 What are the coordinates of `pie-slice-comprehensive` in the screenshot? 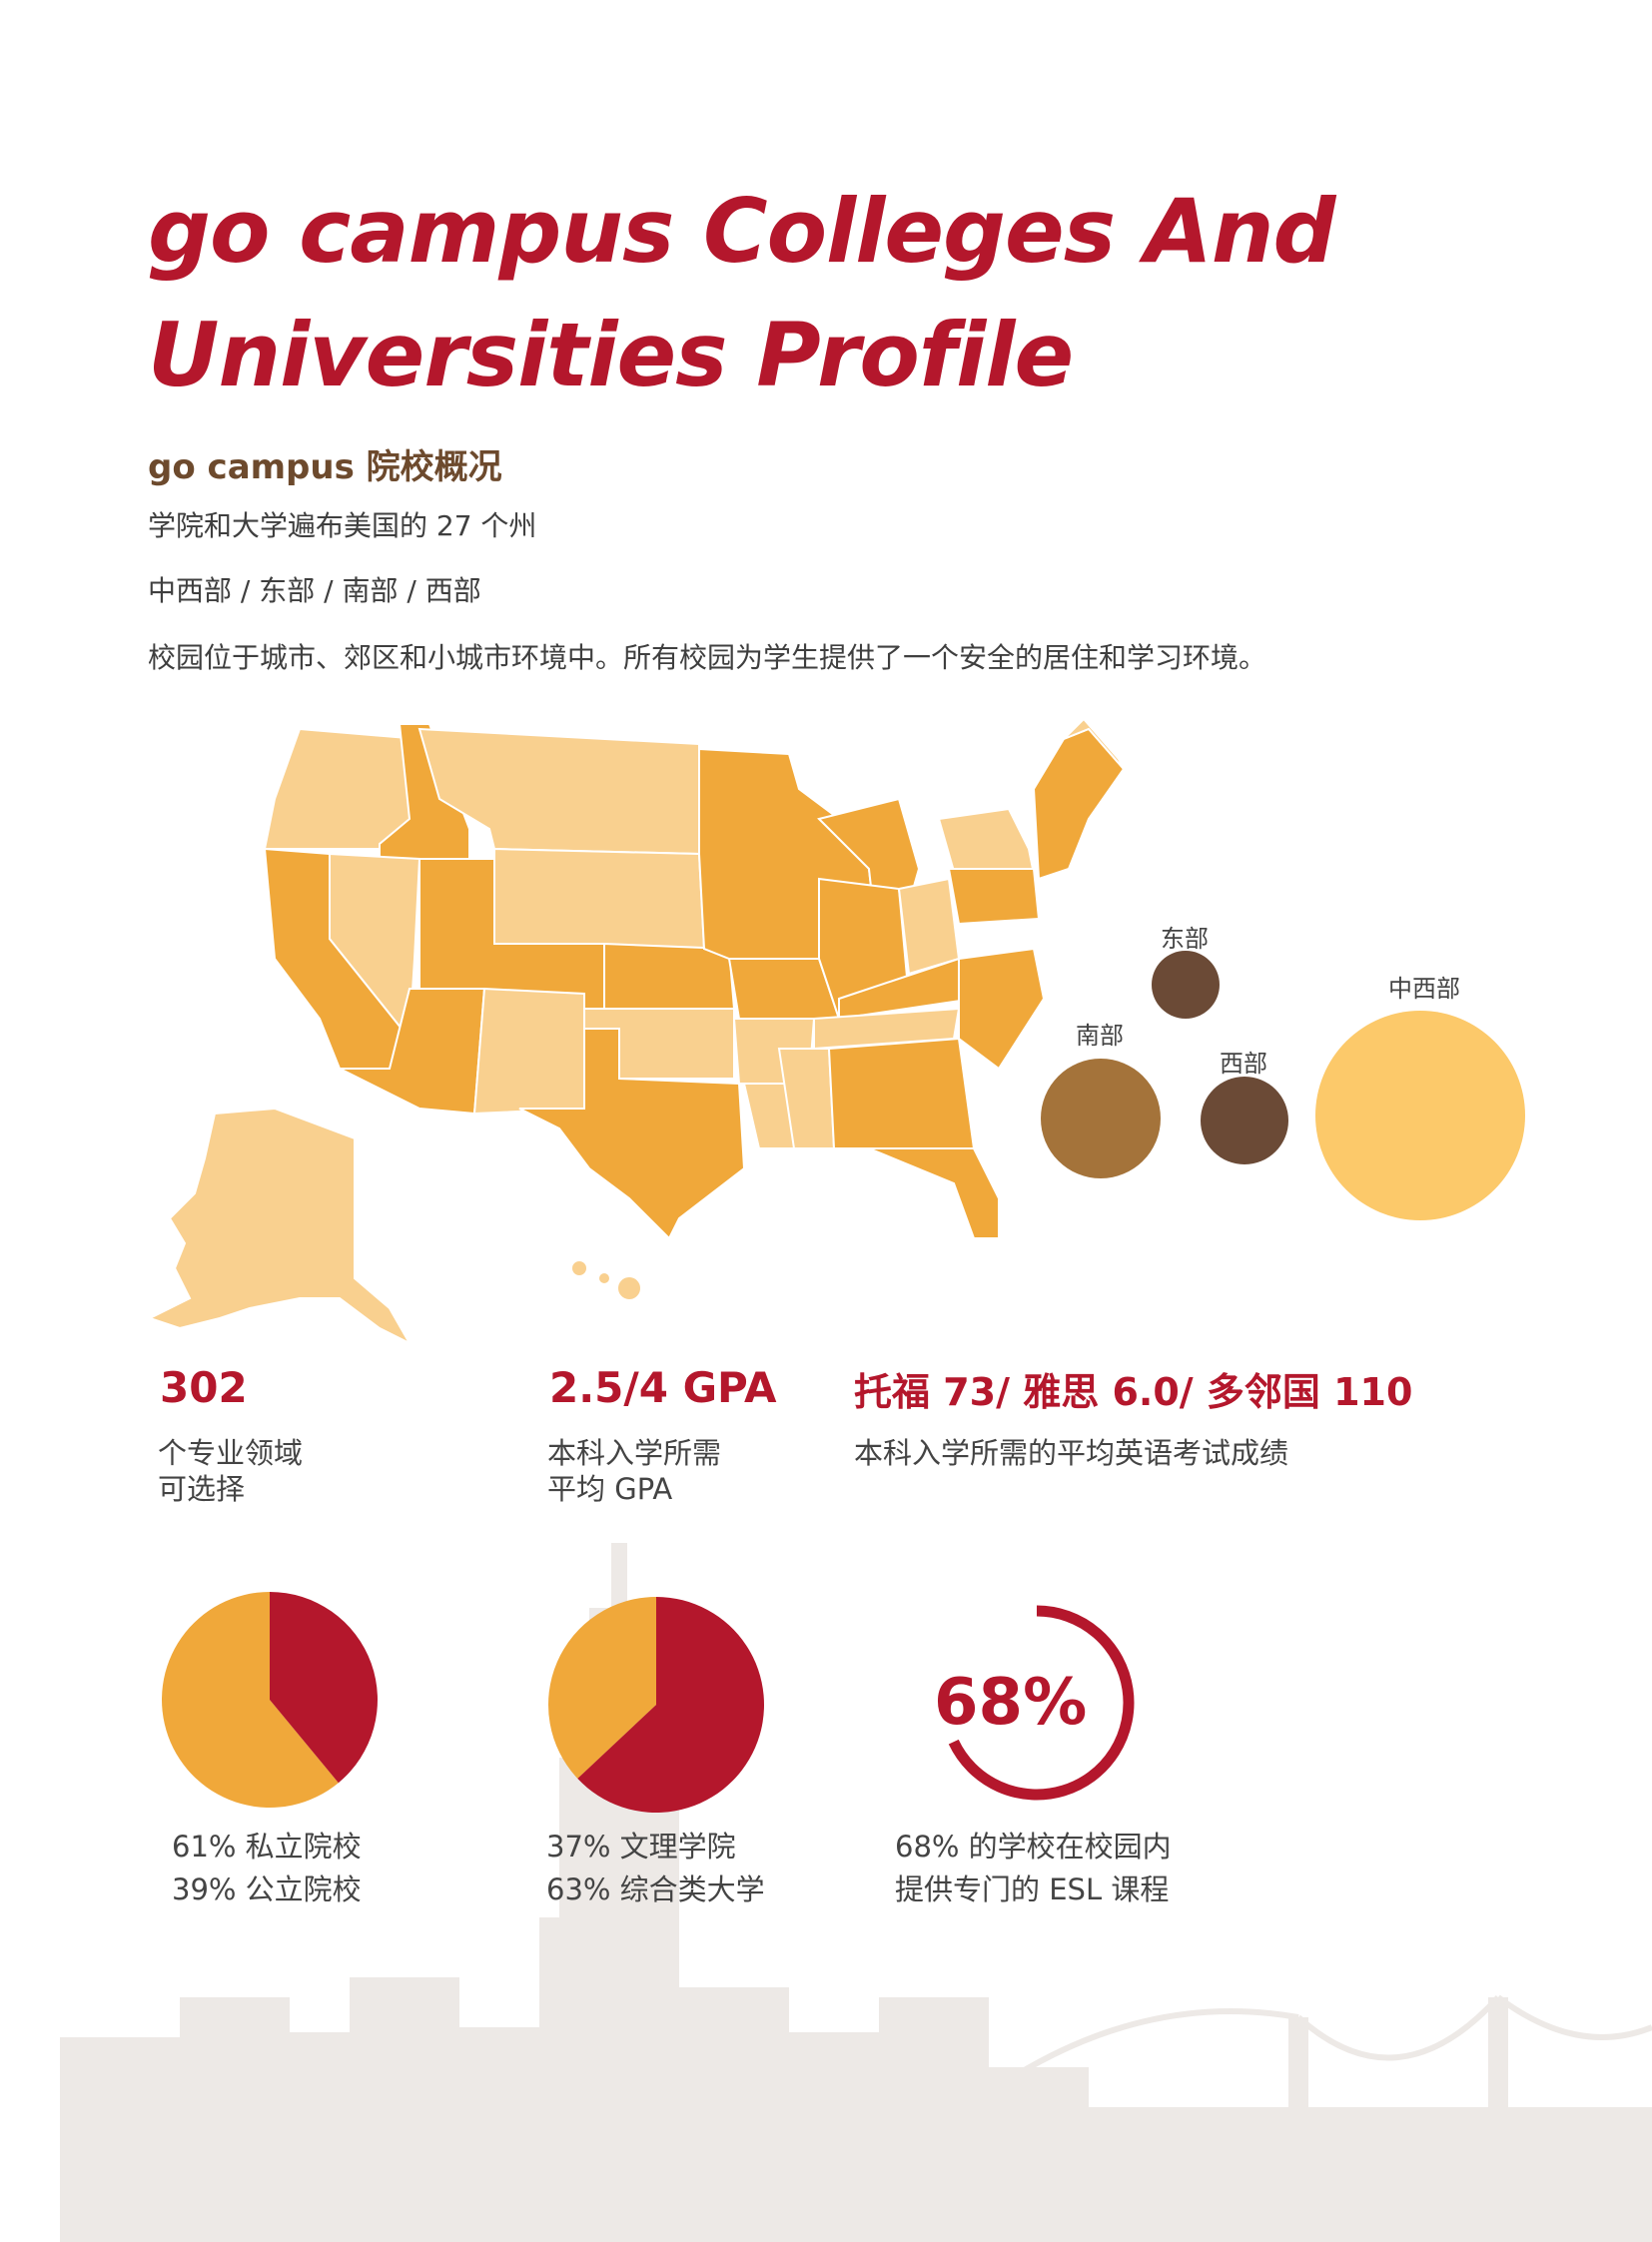 It's located at (670, 1705).